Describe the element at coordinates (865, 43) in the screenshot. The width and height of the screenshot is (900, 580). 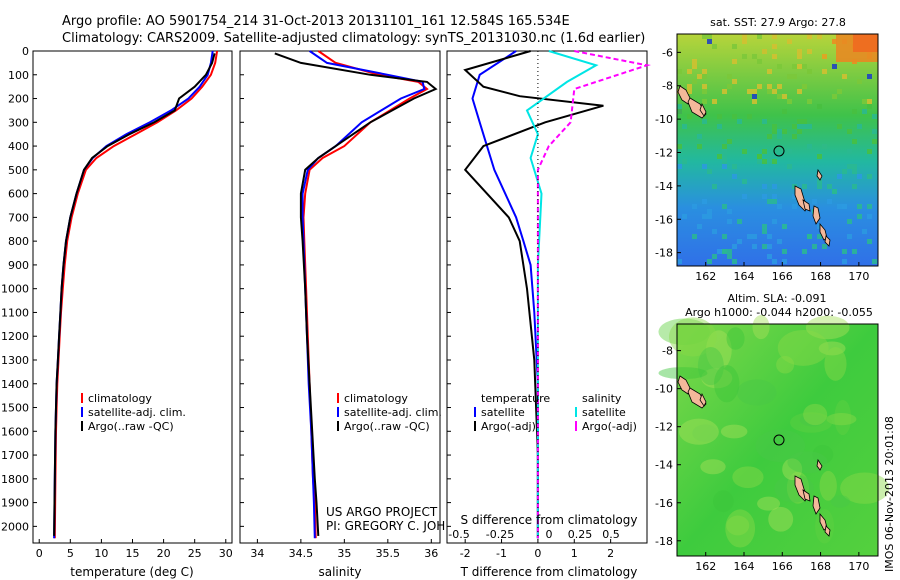
I see `sst-hot-patch` at that location.